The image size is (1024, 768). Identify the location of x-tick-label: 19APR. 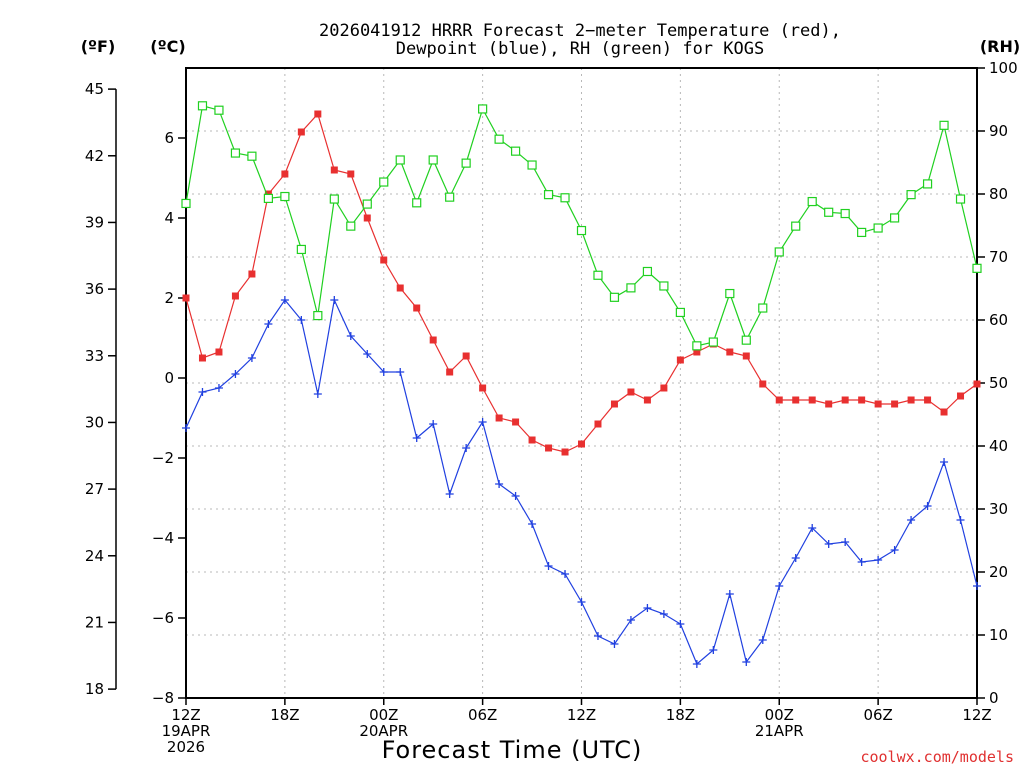
(186, 731).